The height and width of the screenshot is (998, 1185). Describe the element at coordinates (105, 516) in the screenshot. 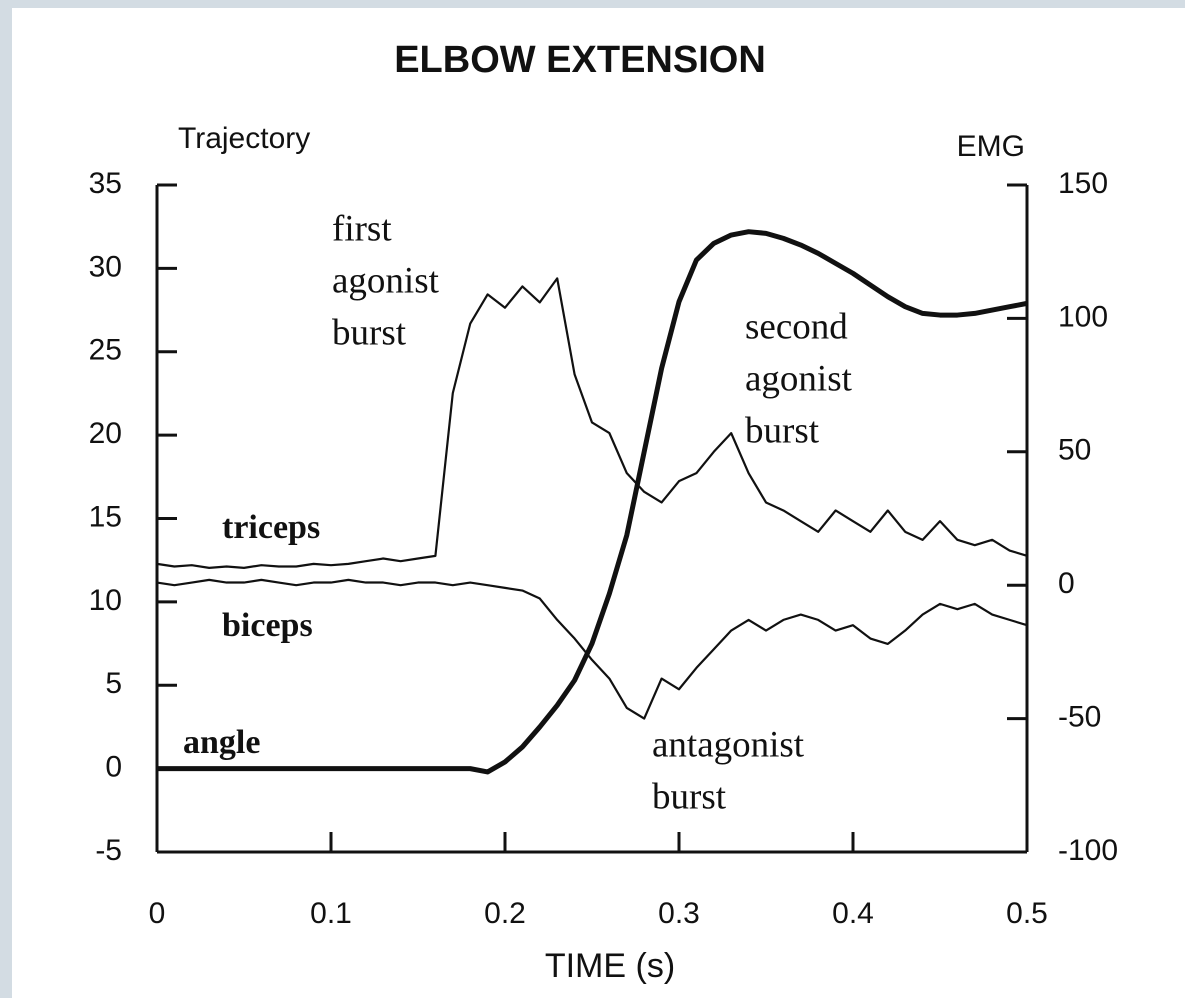

I see `y-tick-label: 15` at that location.